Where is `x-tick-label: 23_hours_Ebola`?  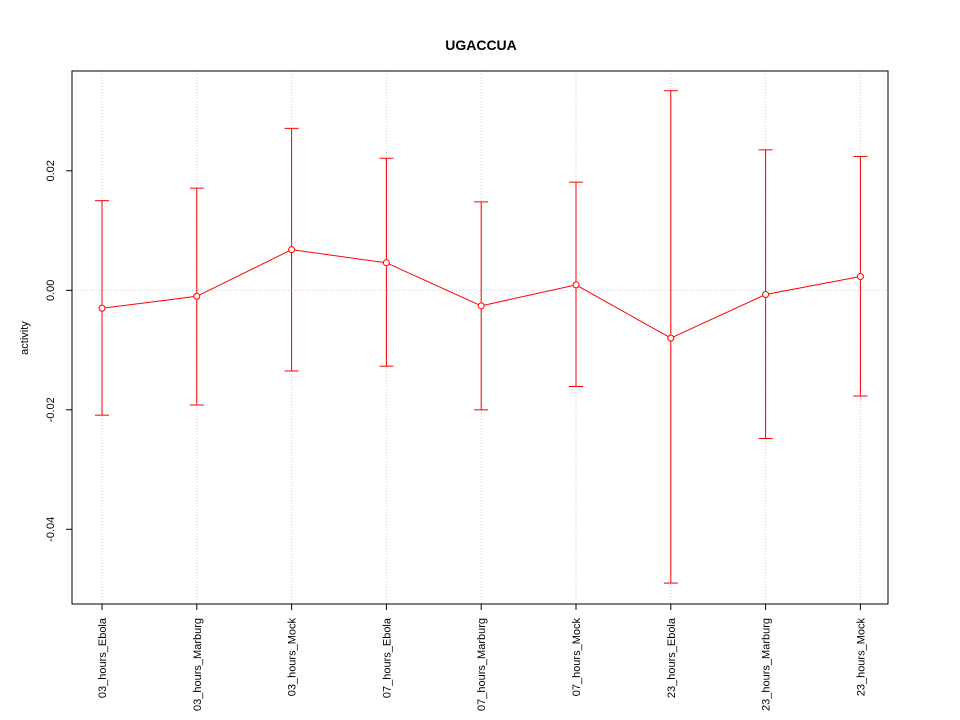 x-tick-label: 23_hours_Ebola is located at coordinates (672, 657).